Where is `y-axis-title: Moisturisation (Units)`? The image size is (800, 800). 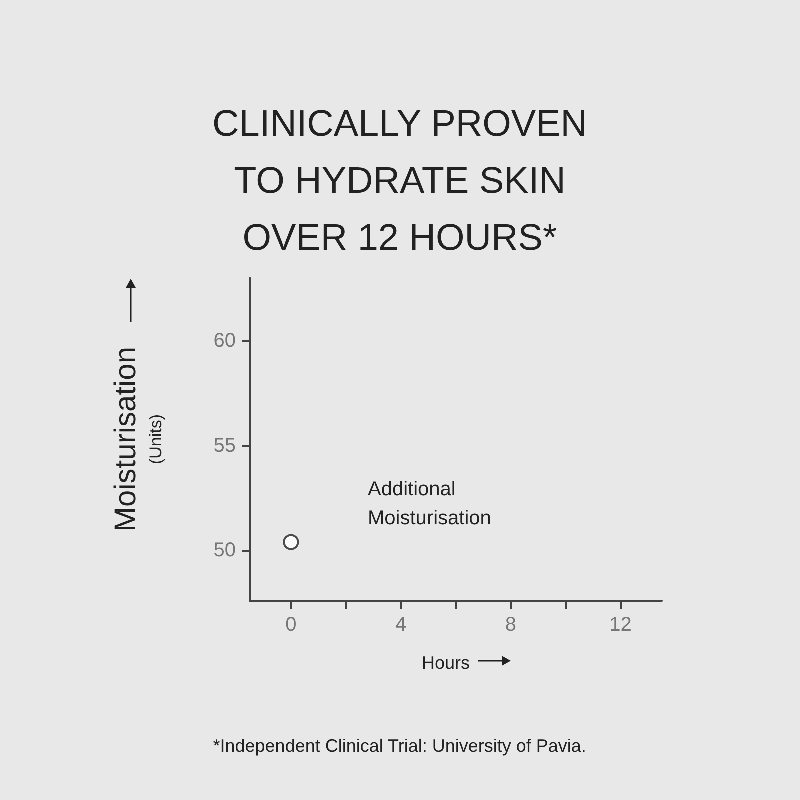 y-axis-title: Moisturisation (Units) is located at coordinates (138, 439).